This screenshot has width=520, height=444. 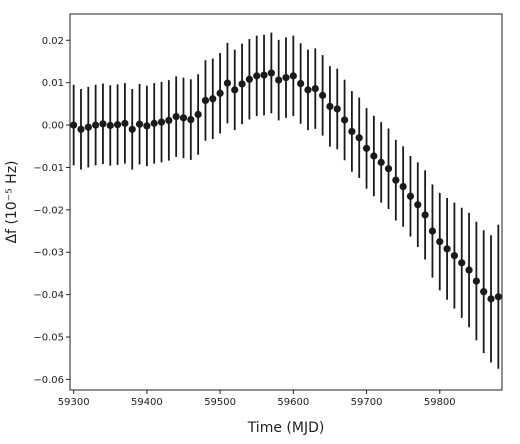 What do you see at coordinates (53, 41) in the screenshot?
I see `y-tick-label: 0.02` at bounding box center [53, 41].